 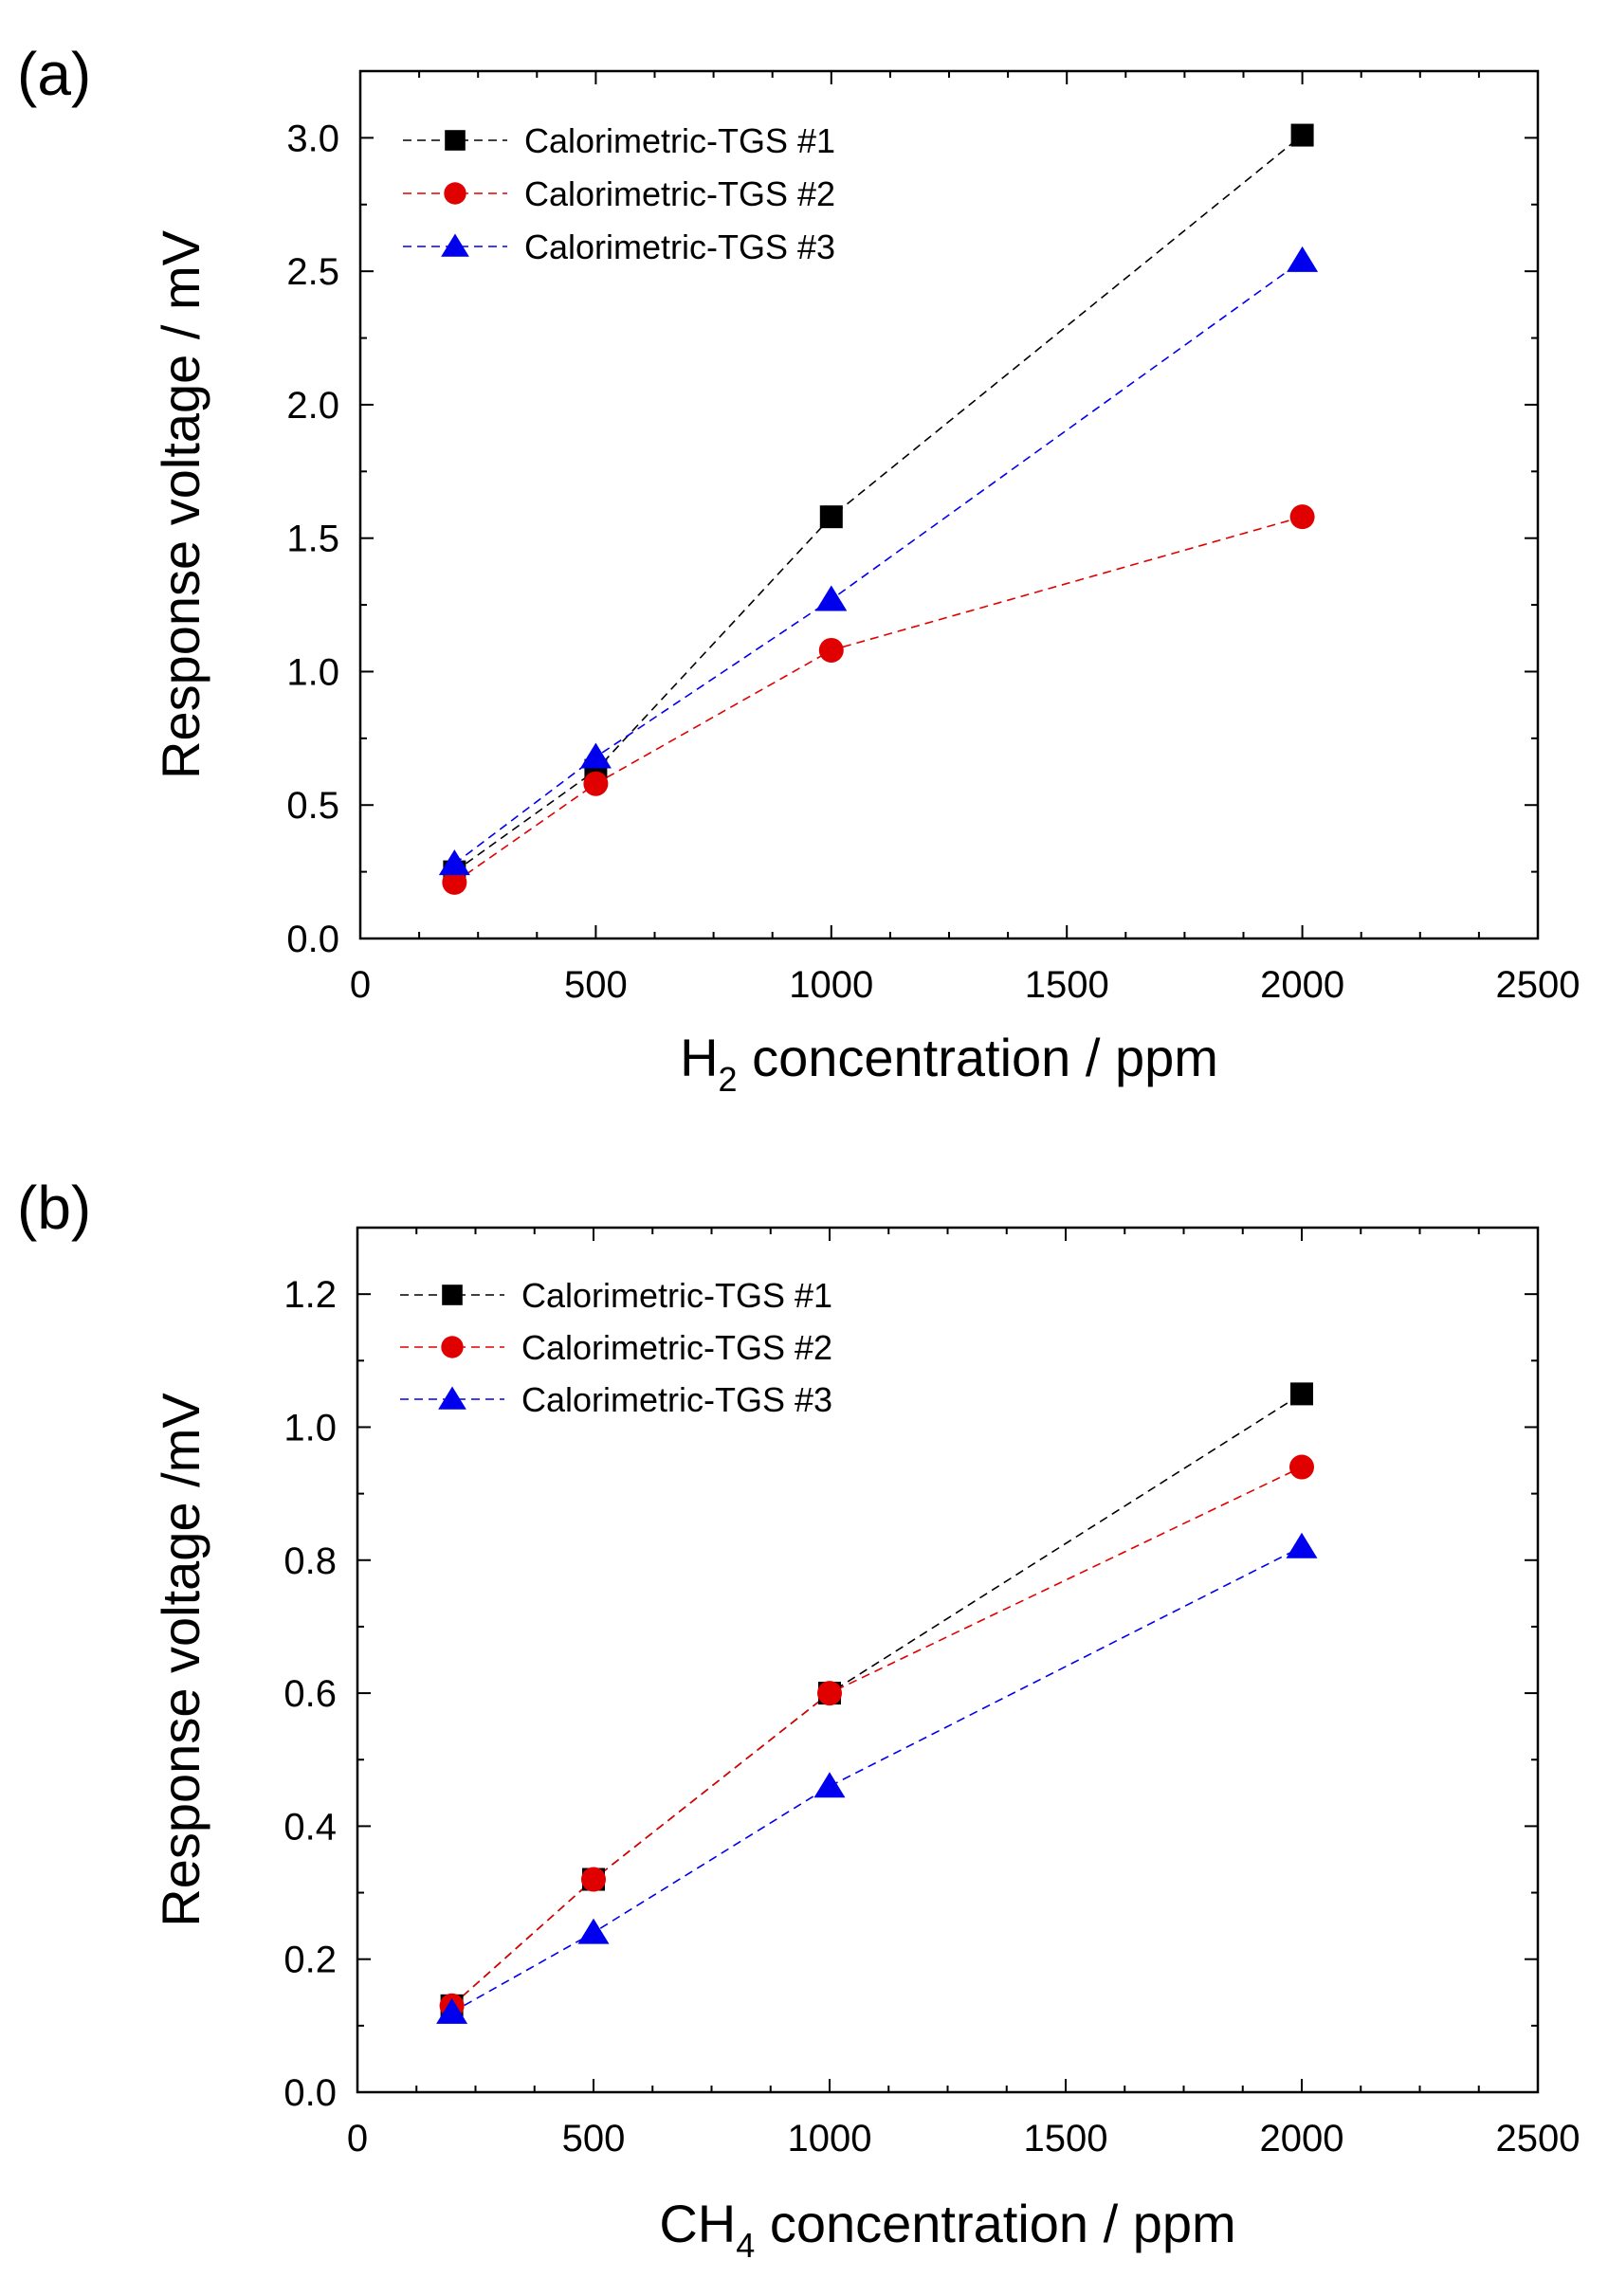 What do you see at coordinates (877, 1780) in the screenshot?
I see `panel-b-series-3-line` at bounding box center [877, 1780].